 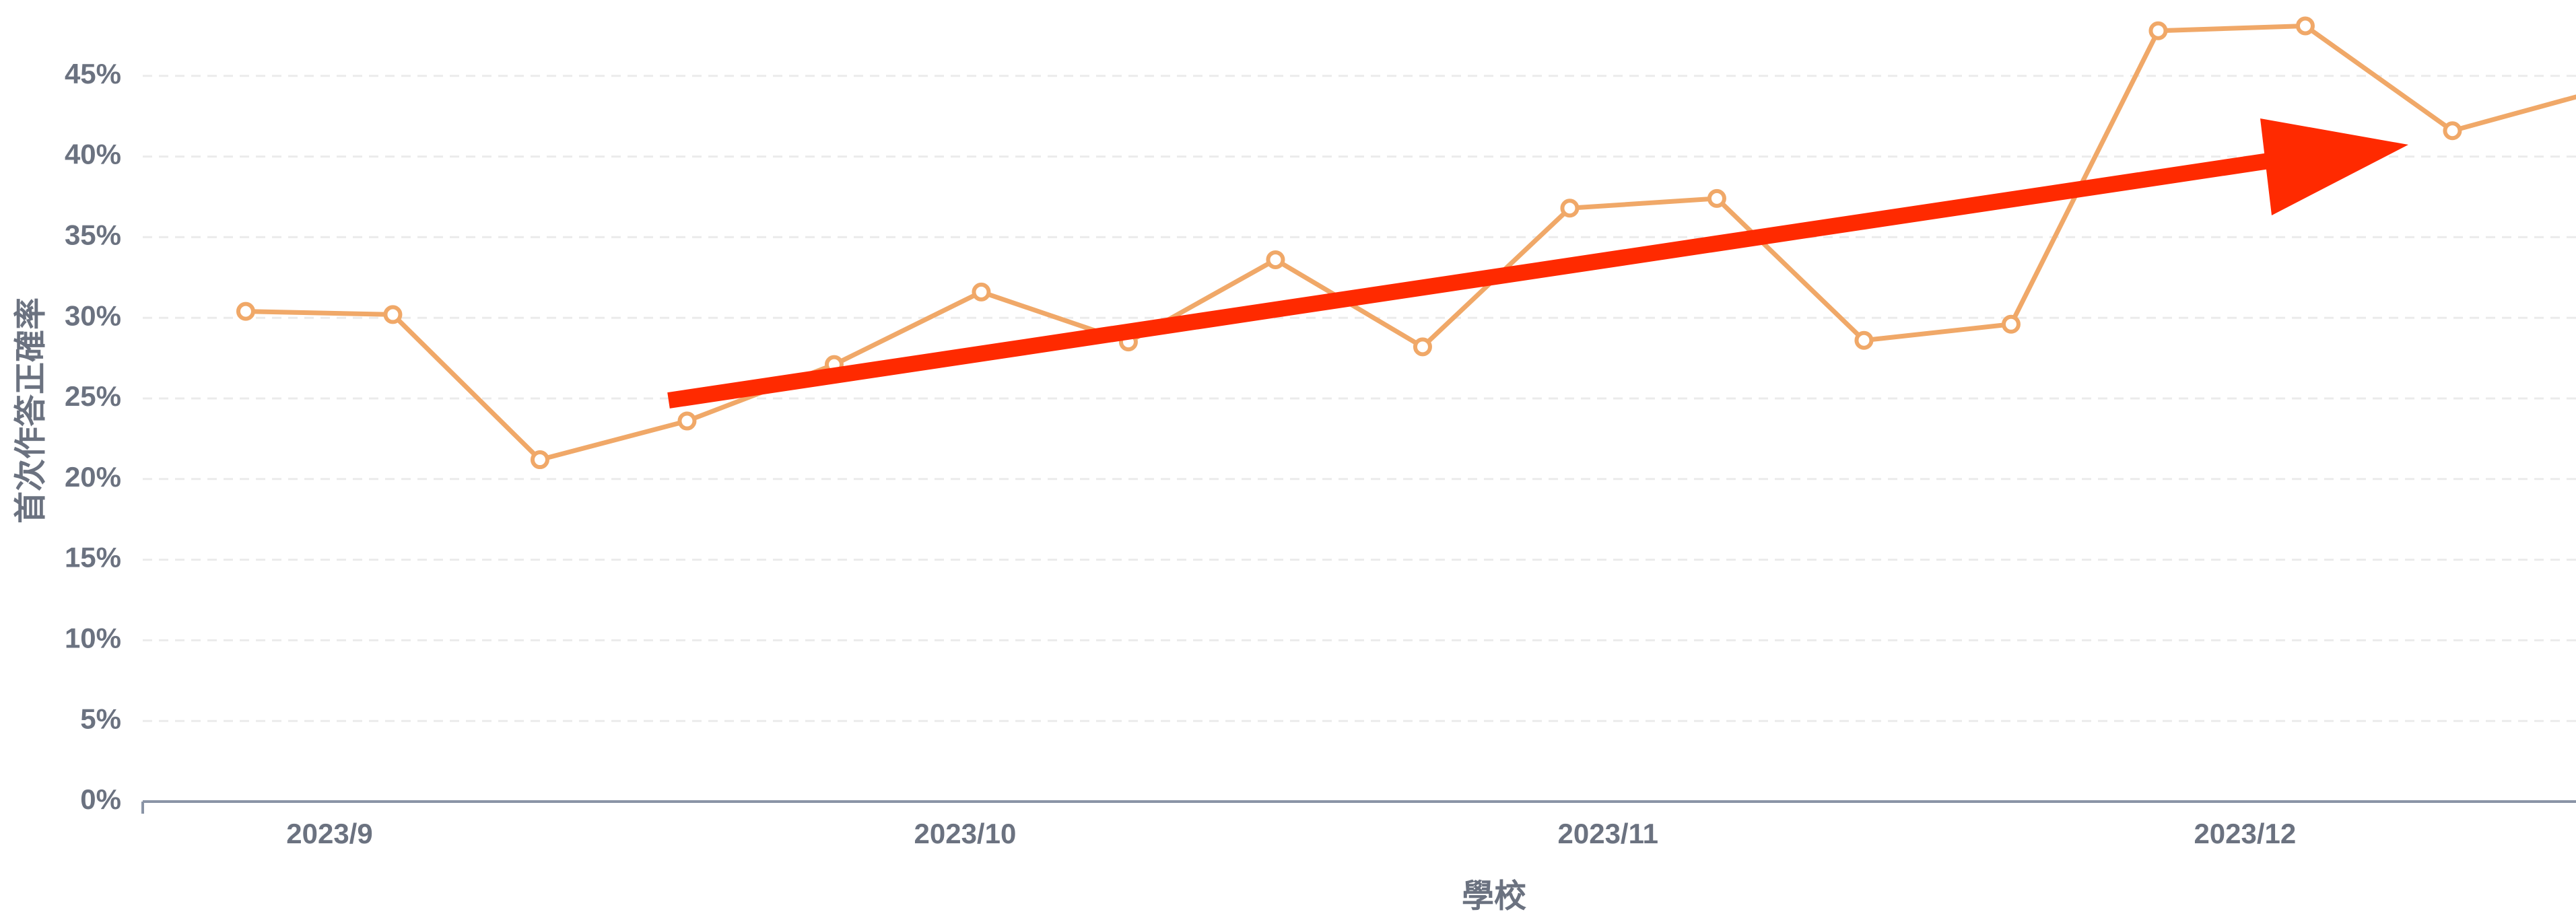 I want to click on y-tick-label: 5%, so click(x=101, y=718).